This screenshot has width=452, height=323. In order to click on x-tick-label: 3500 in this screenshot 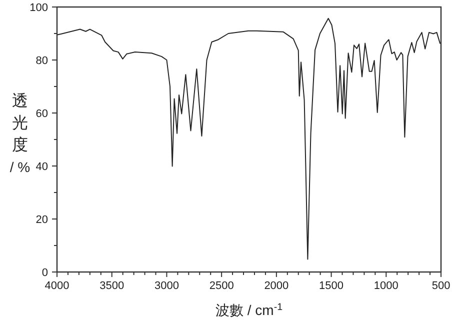, I will do `click(112, 286)`.